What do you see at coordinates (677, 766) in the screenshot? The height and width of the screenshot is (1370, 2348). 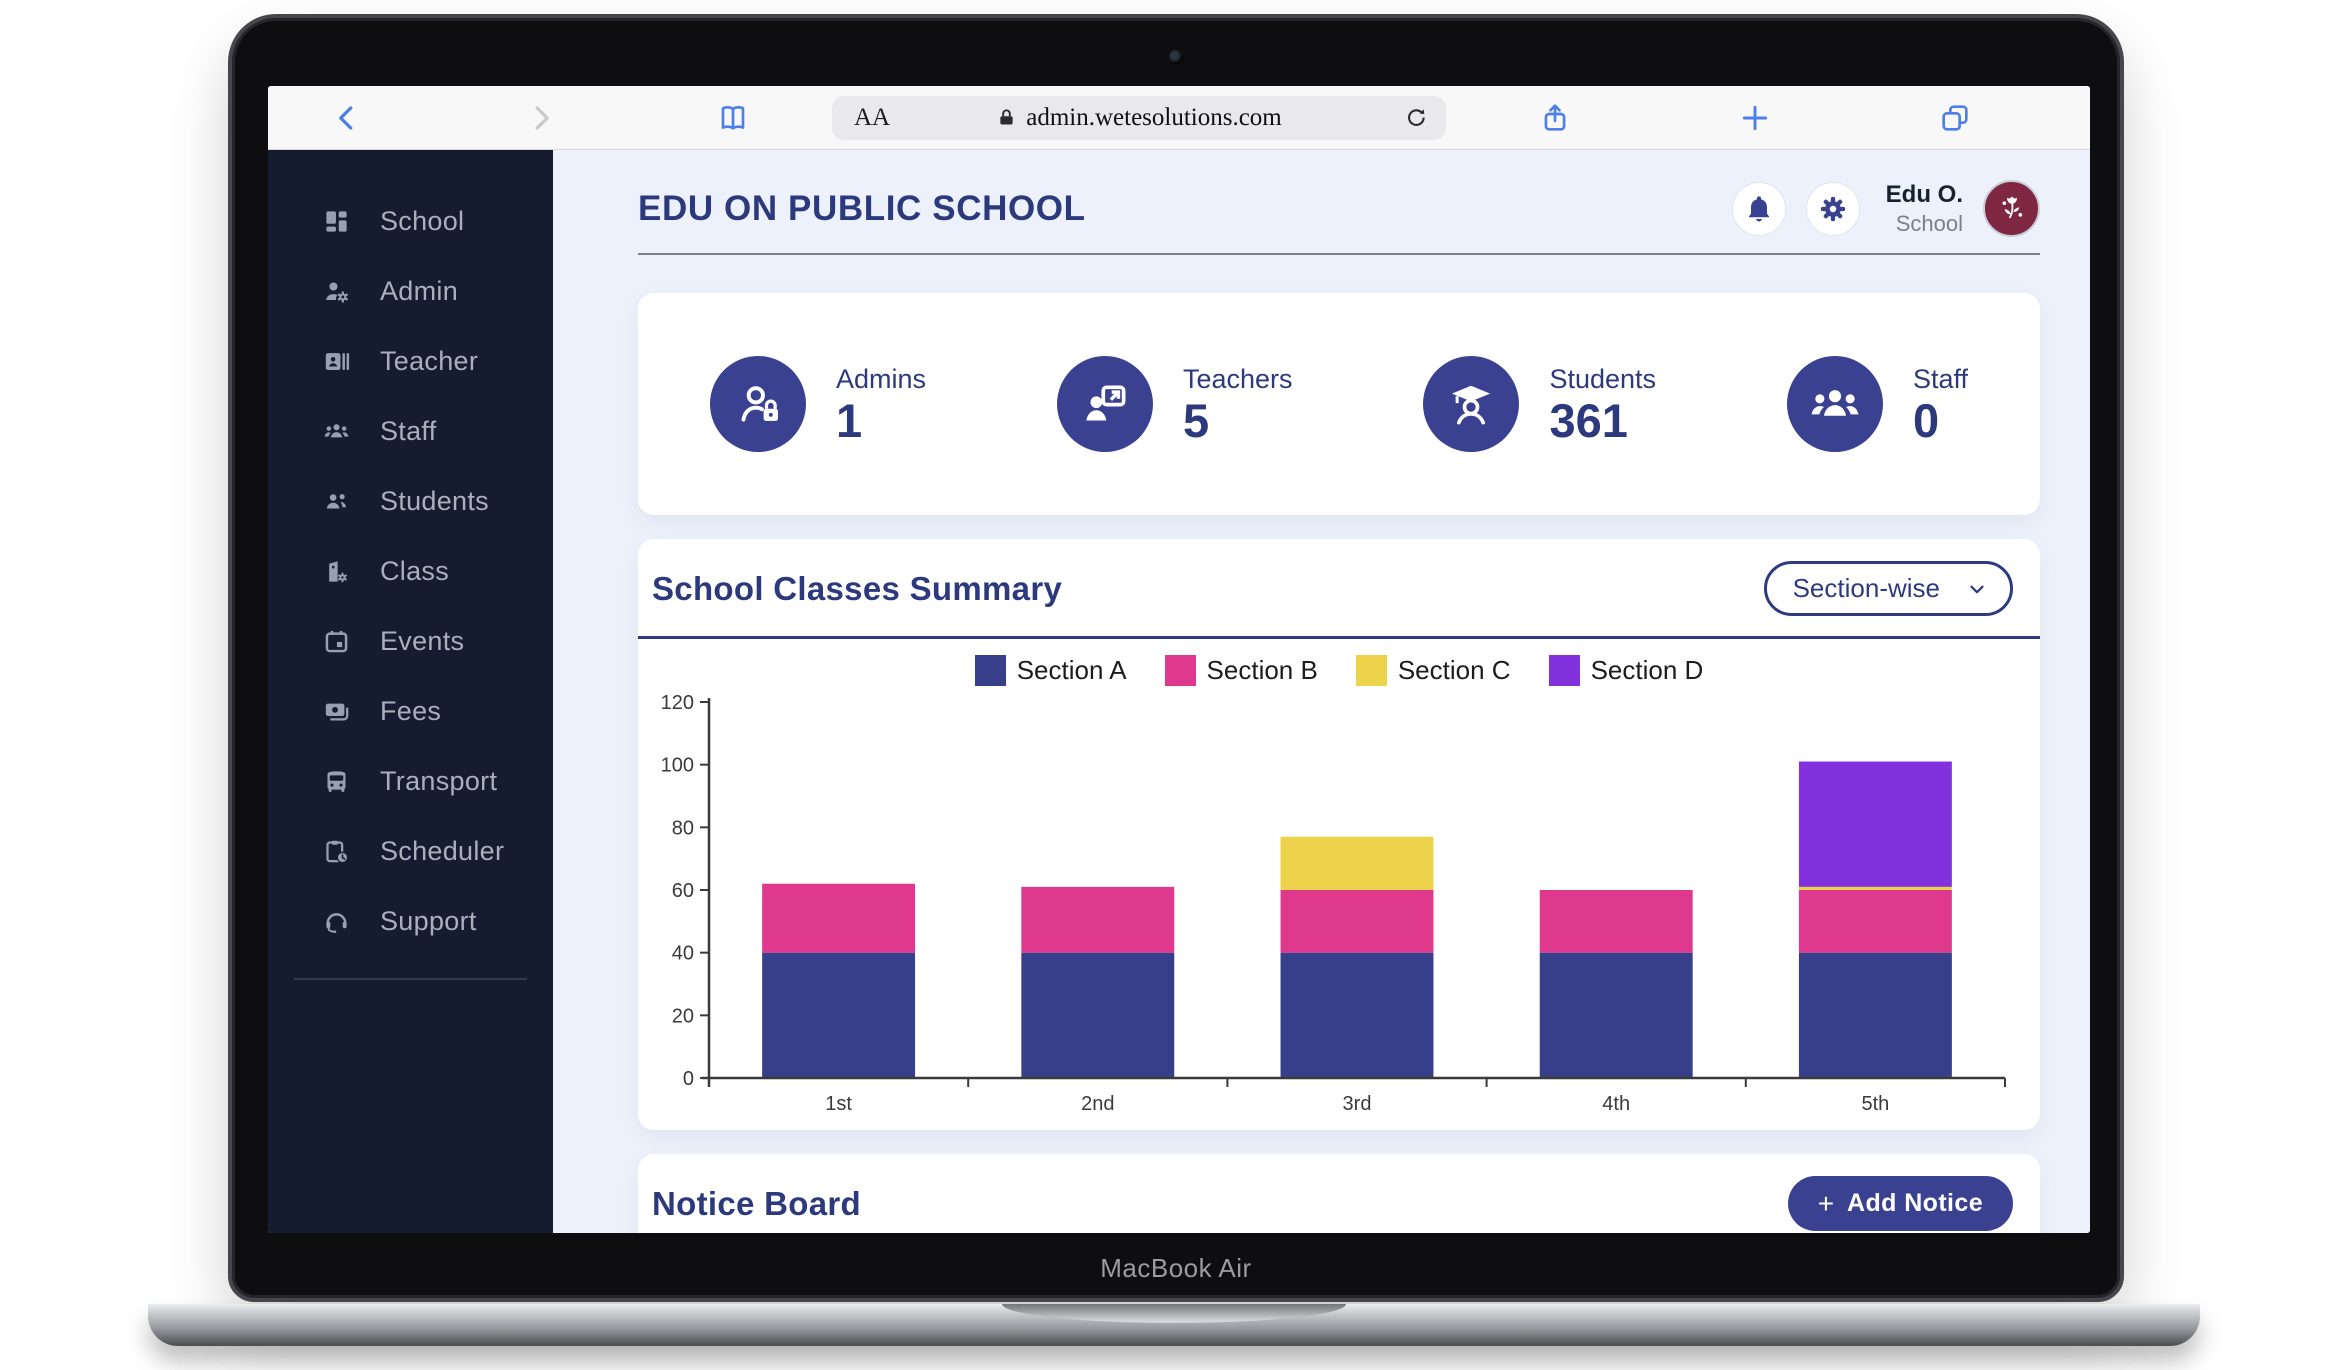 I see `y-tick-label: 100` at bounding box center [677, 766].